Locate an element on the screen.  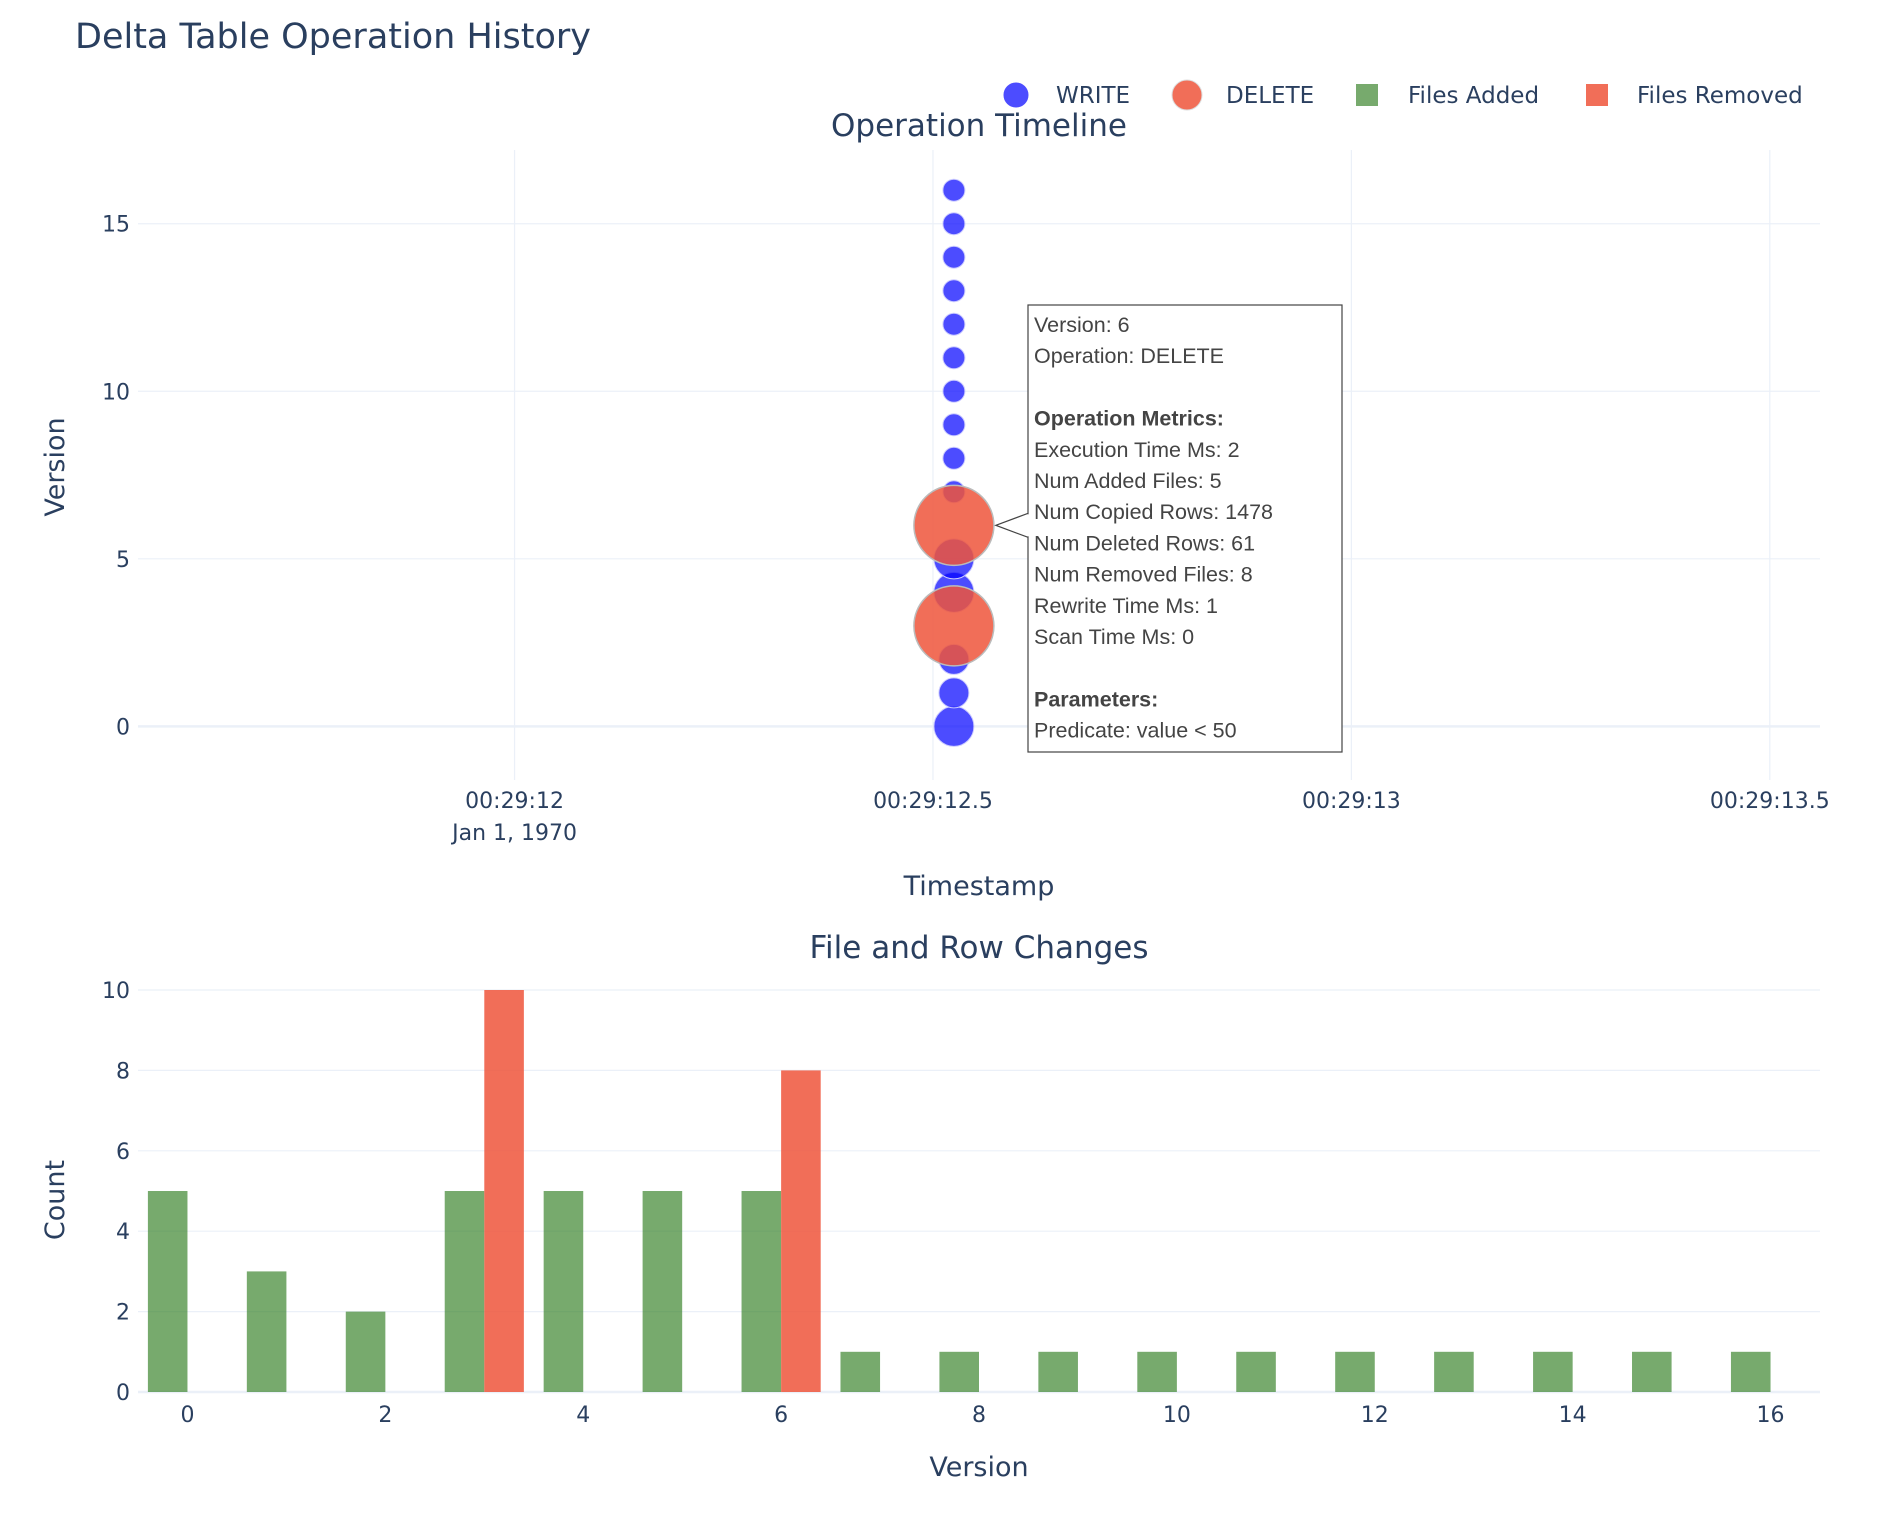
bar-files-added-v11 is located at coordinates (1256, 1371).